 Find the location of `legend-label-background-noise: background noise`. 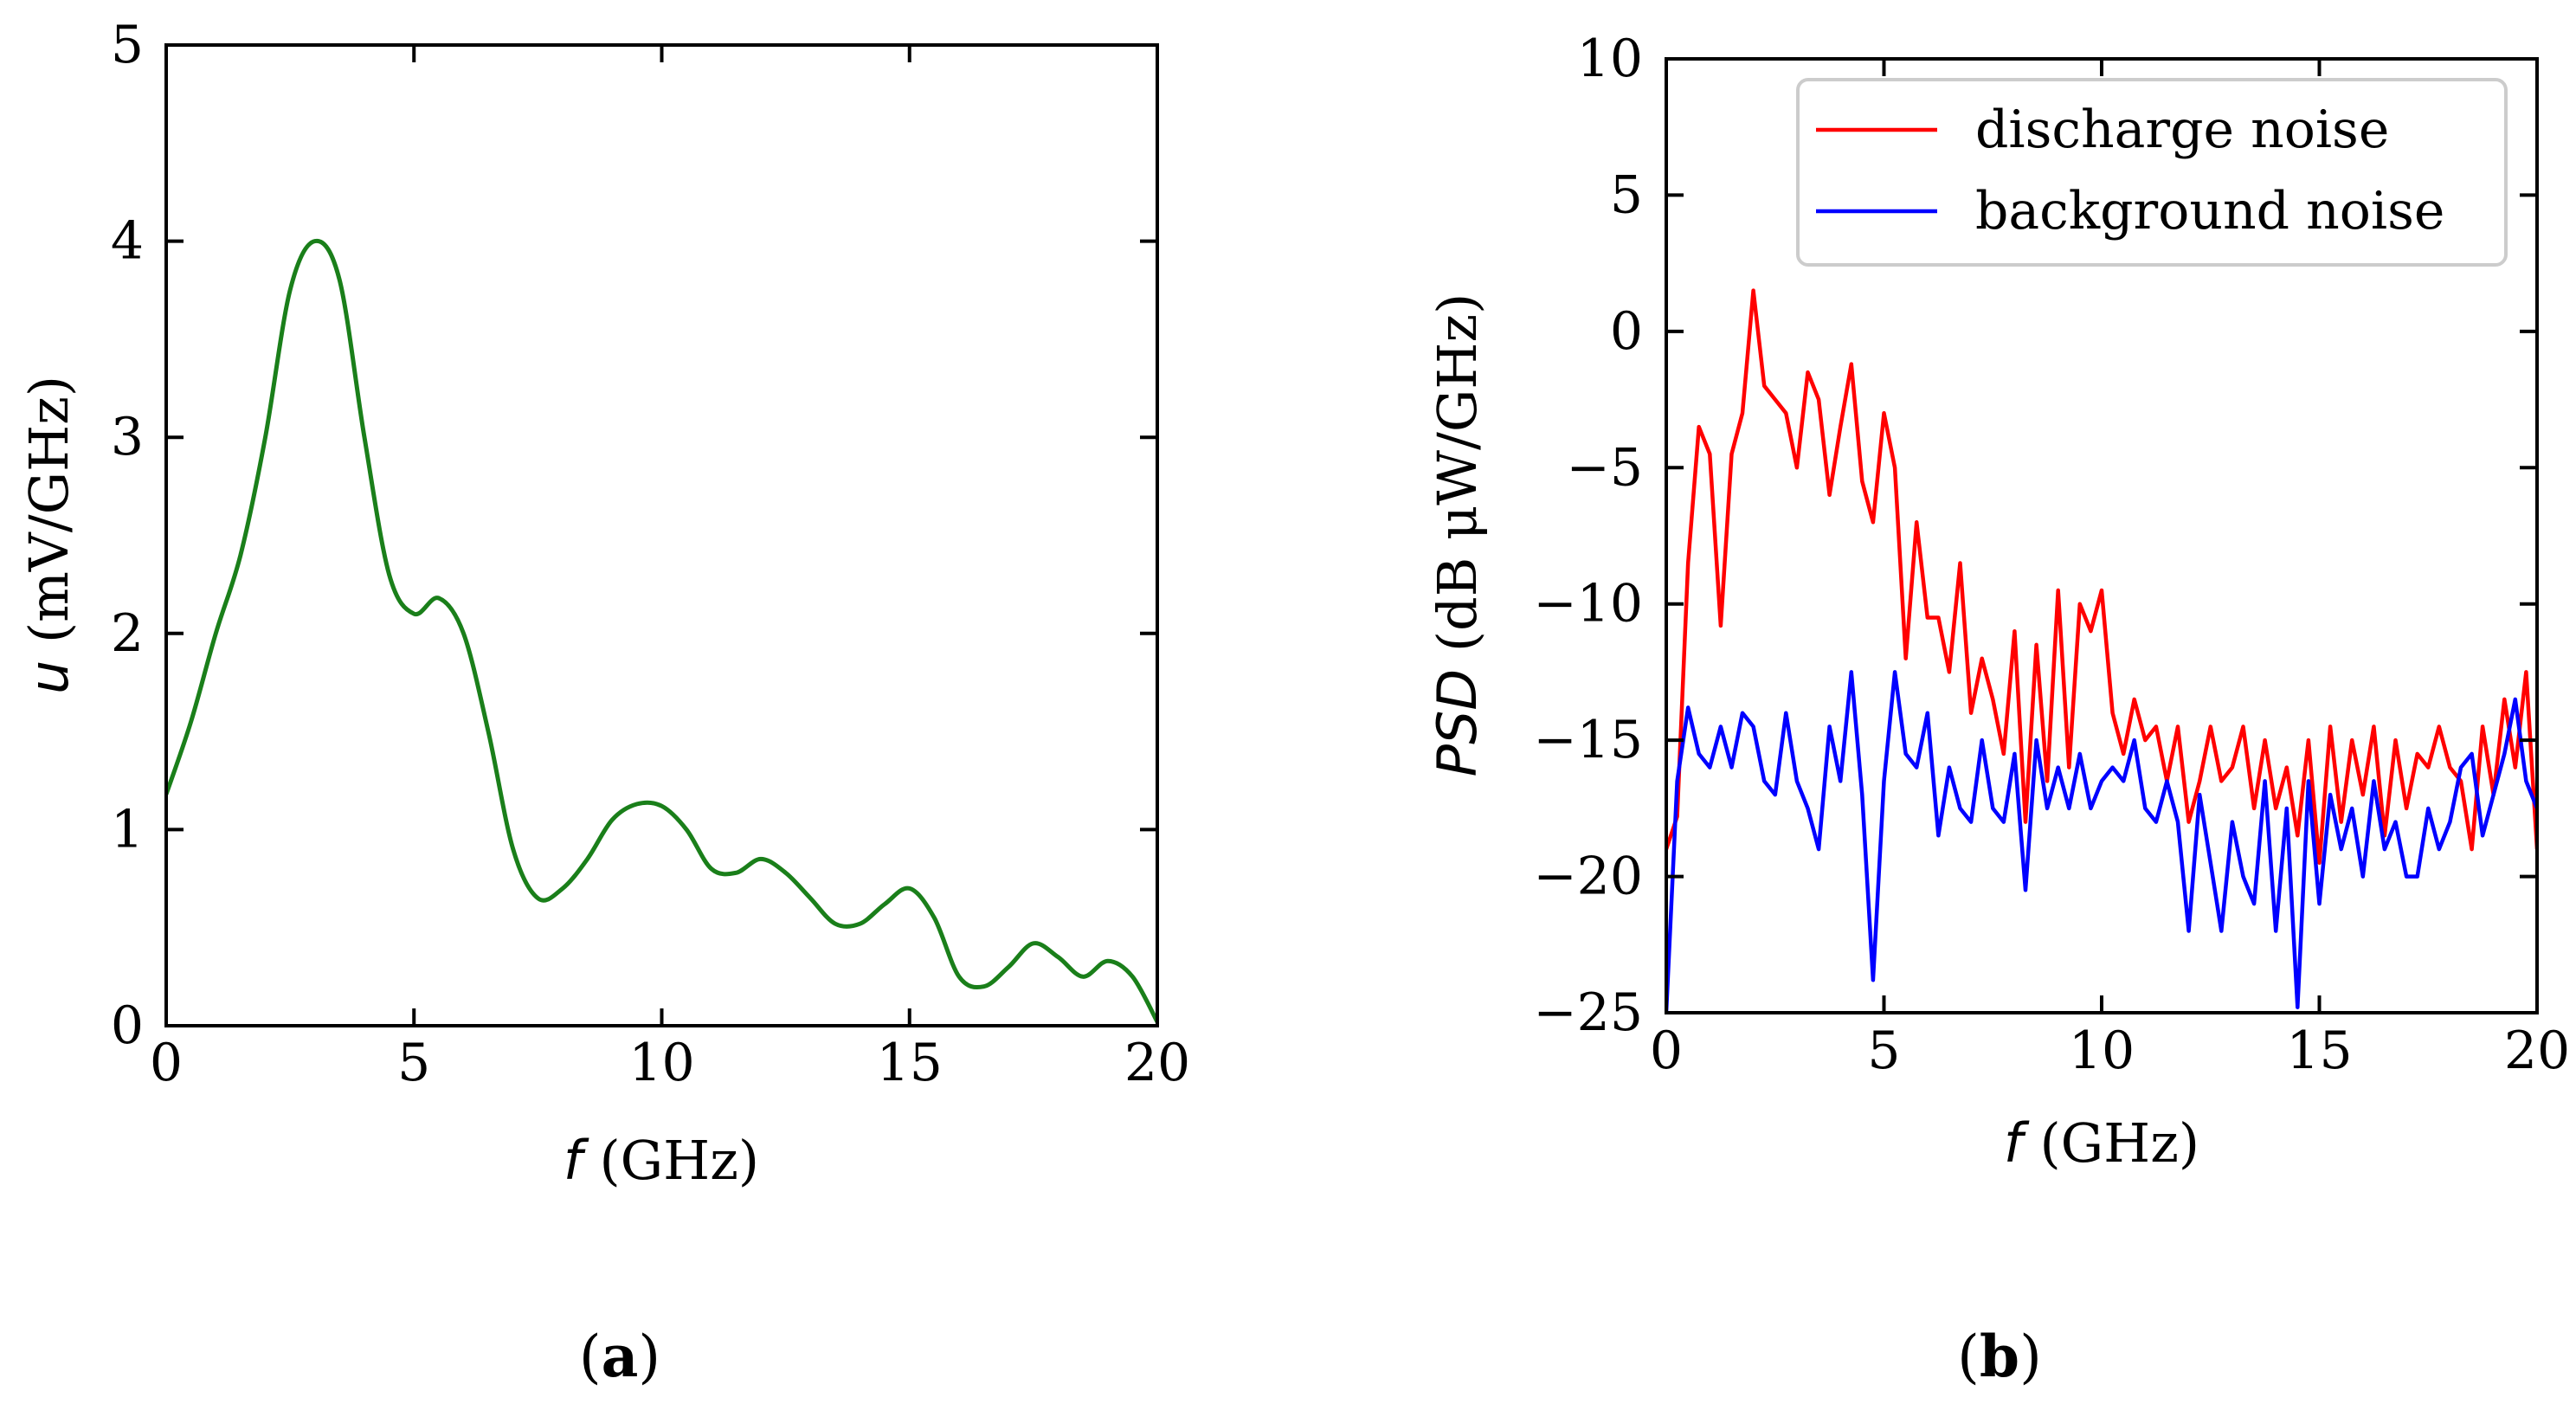

legend-label-background-noise: background noise is located at coordinates (2209, 211).